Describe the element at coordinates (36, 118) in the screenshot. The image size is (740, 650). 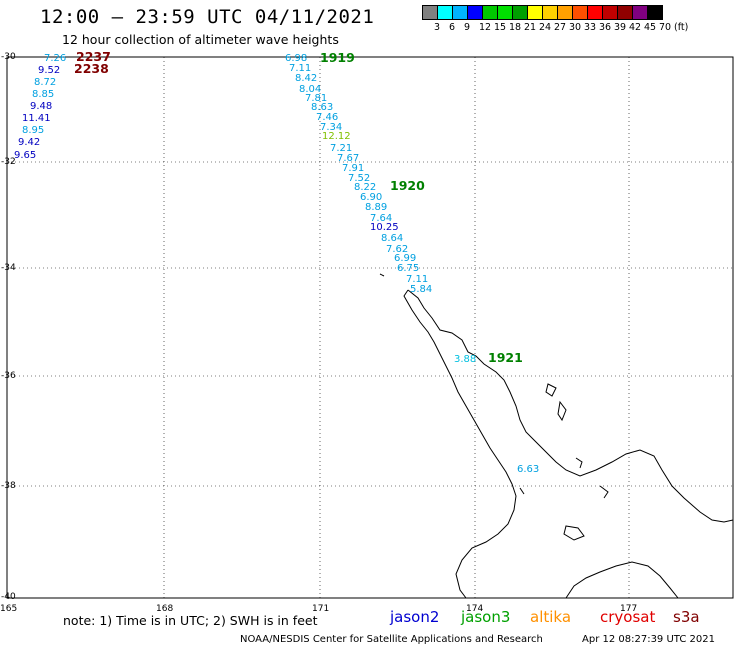
I see `wave-height-value: 11.41` at that location.